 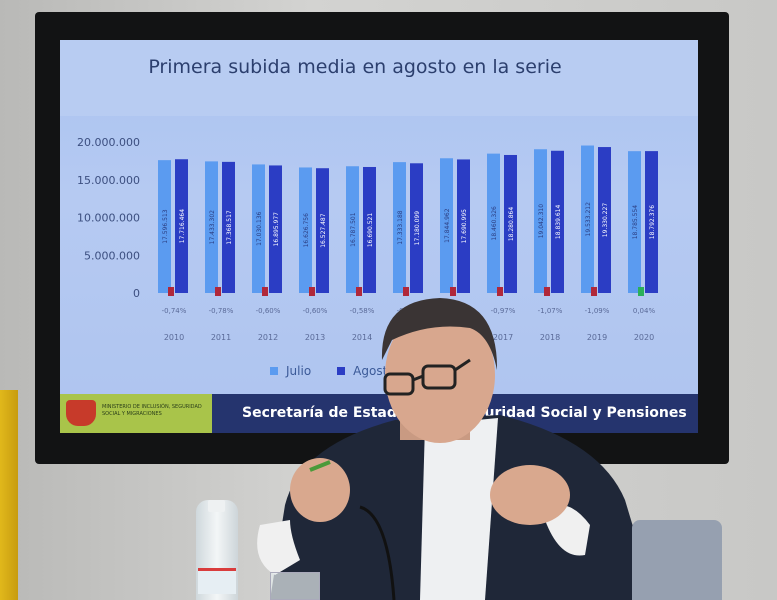 I want to click on x-tick-label: 2014, so click(x=362, y=337).